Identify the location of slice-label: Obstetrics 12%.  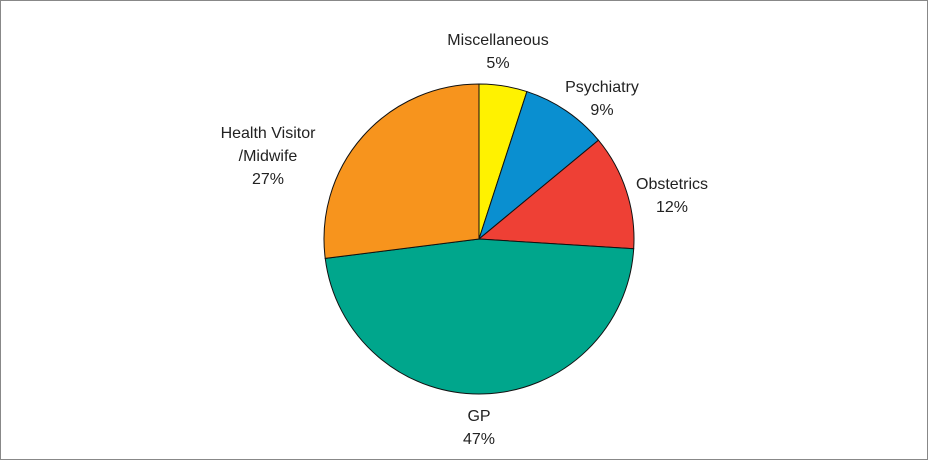
(672, 196).